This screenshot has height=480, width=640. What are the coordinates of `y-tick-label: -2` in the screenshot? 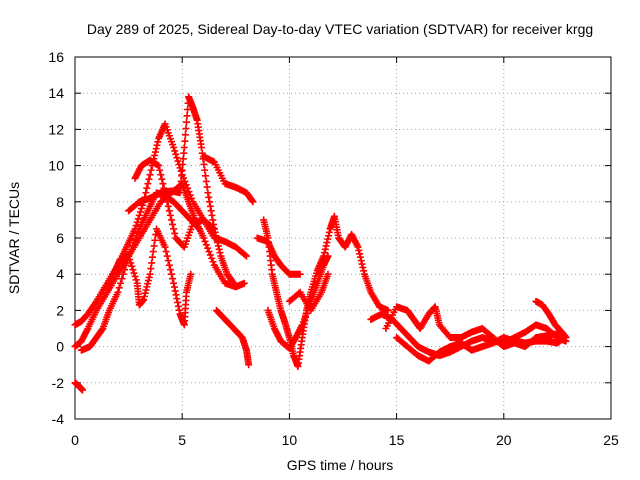 It's located at (58, 383).